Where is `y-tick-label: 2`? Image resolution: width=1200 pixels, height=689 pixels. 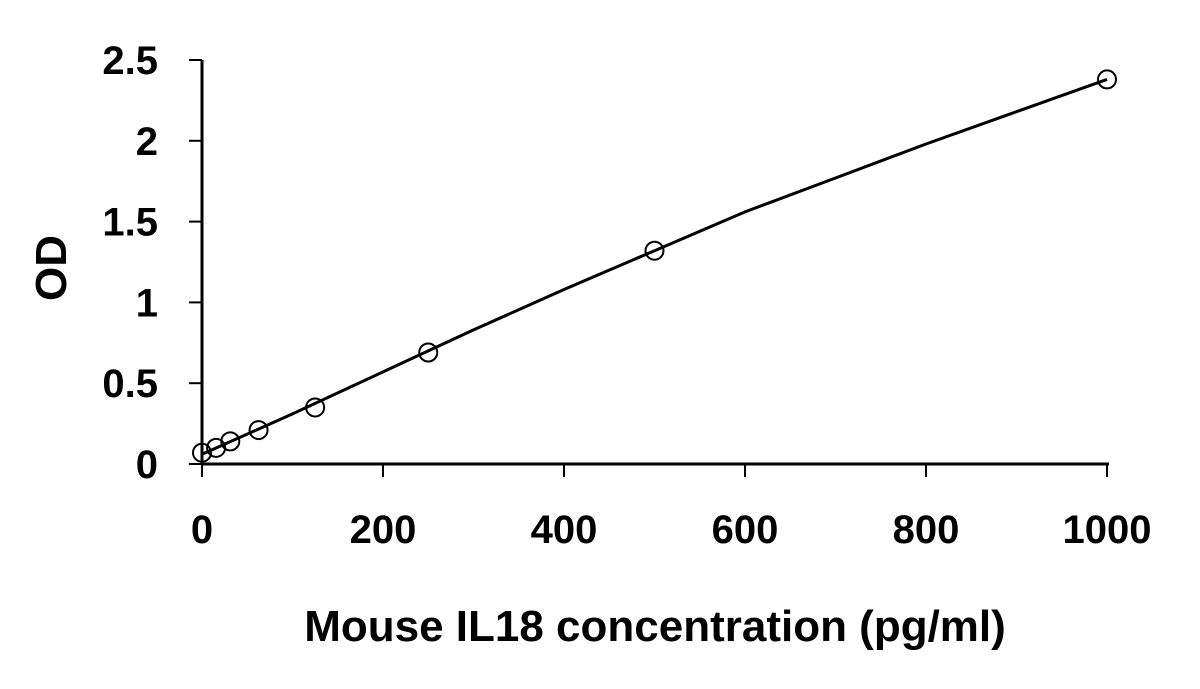
y-tick-label: 2 is located at coordinates (147, 142).